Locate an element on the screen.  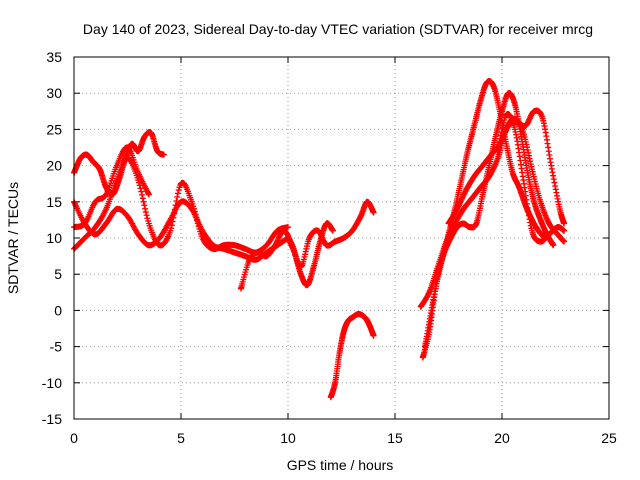
y-tick-label: 25 is located at coordinates (54, 129).